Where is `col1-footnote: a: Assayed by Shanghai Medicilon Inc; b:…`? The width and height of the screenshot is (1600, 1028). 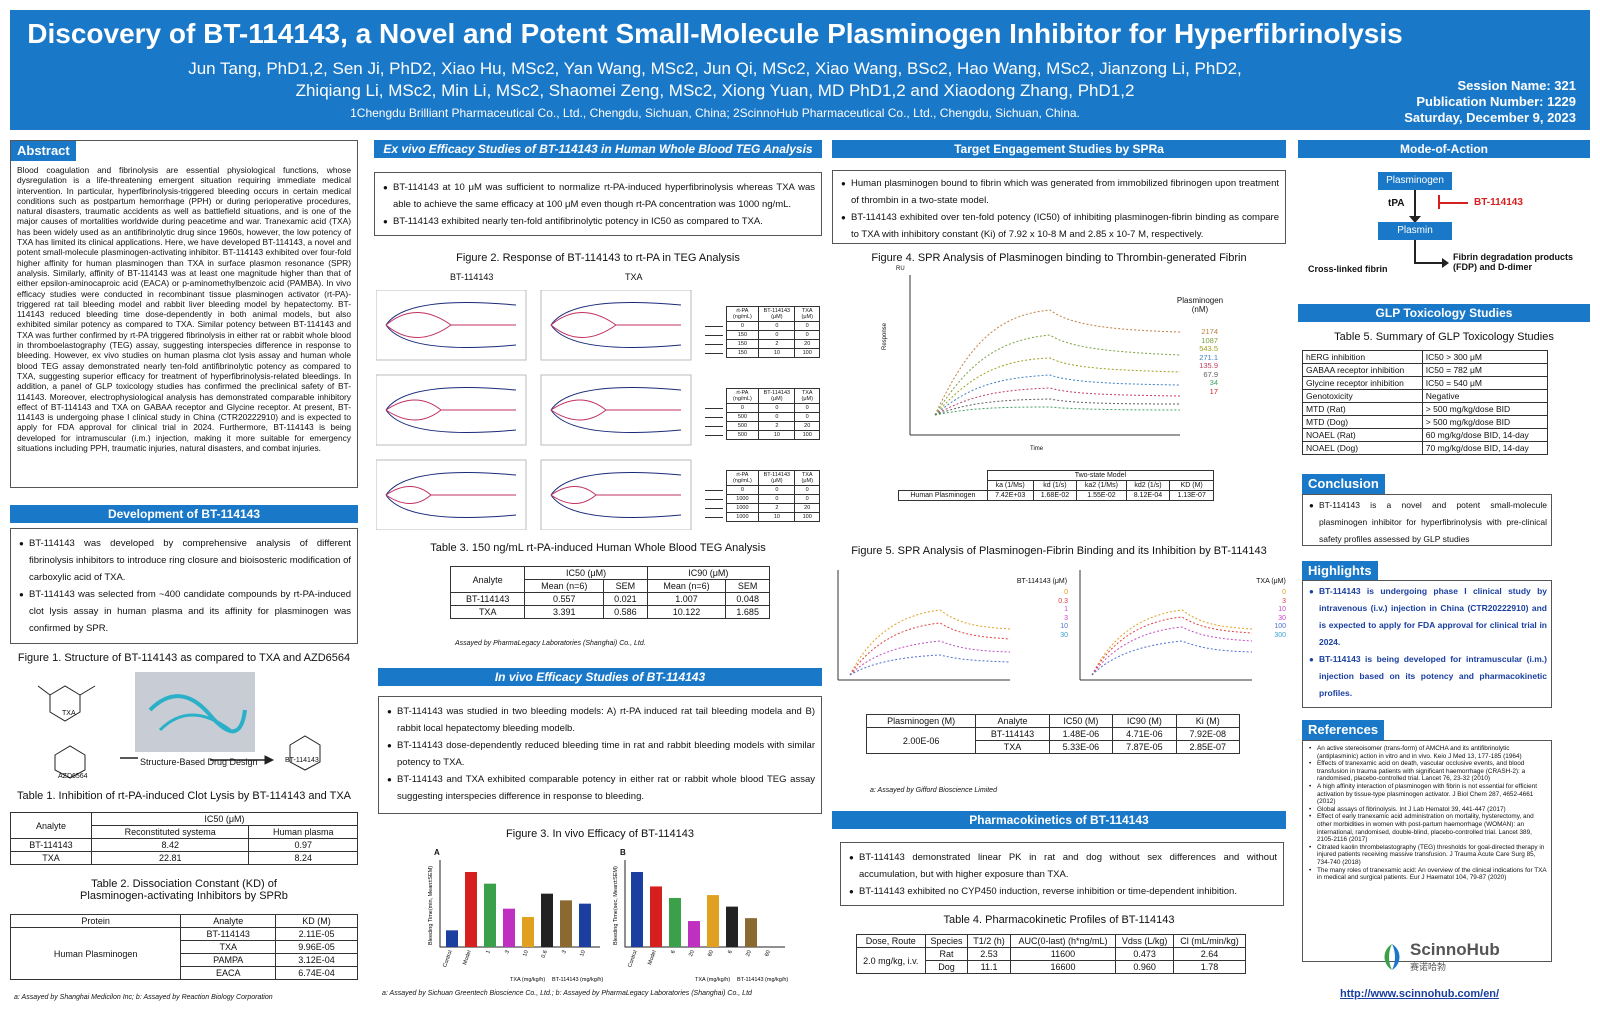
col1-footnote: a: Assayed by Shanghai Medicilon Inc; b:… is located at coordinates (143, 997).